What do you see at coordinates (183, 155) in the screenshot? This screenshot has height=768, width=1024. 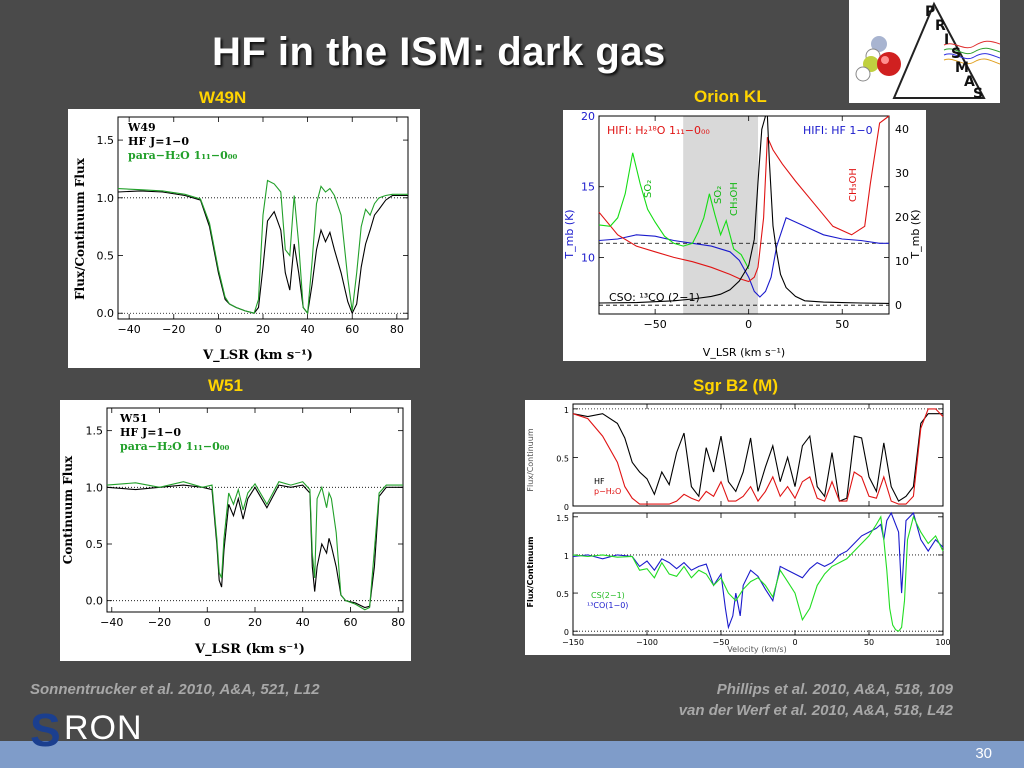 I see `w49n-legend-h2o: para−H₂O 1₁₁−0₀₀` at bounding box center [183, 155].